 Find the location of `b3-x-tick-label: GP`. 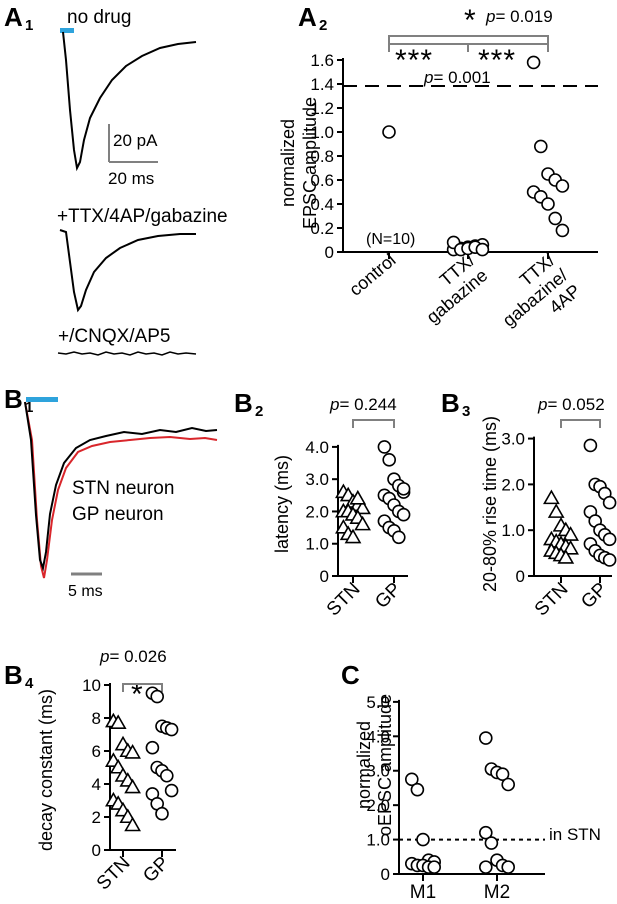

b3-x-tick-label: GP is located at coordinates (594, 596).